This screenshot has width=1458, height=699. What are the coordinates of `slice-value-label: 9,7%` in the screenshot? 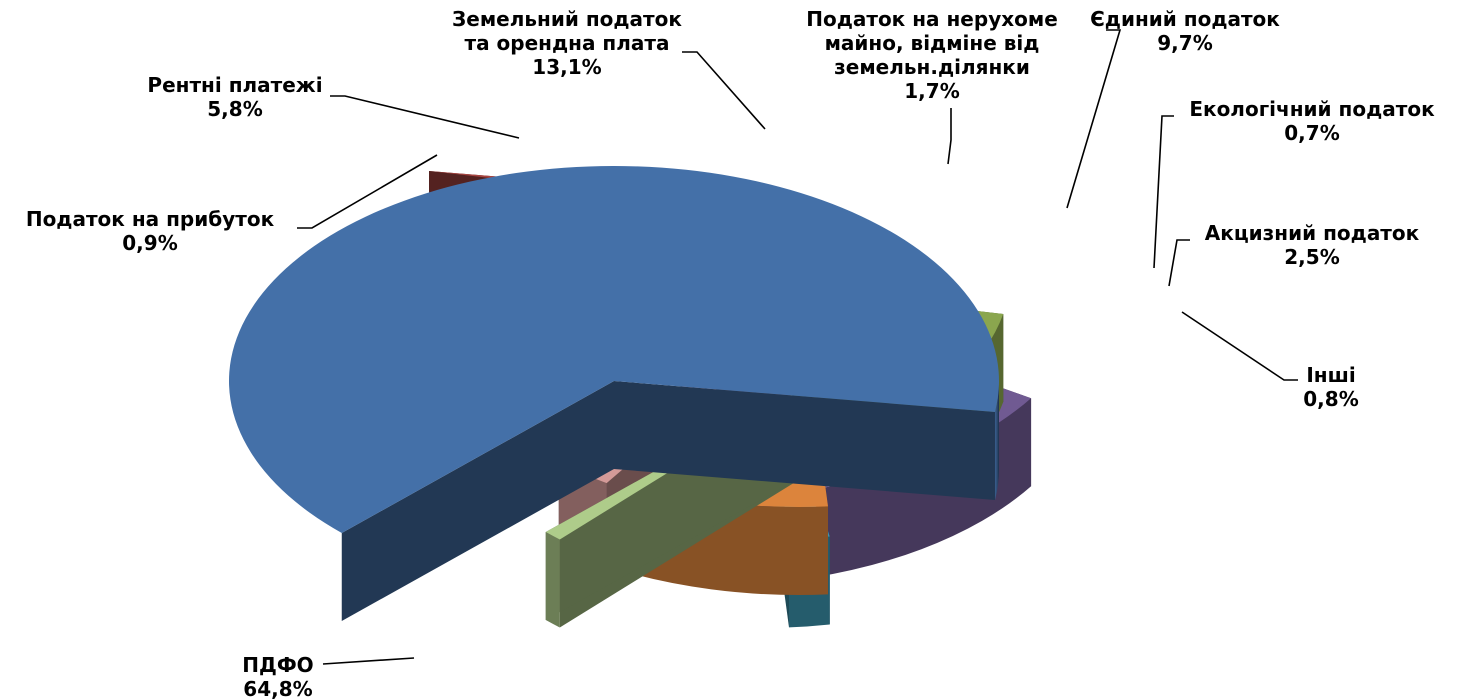 It's located at (1184, 43).